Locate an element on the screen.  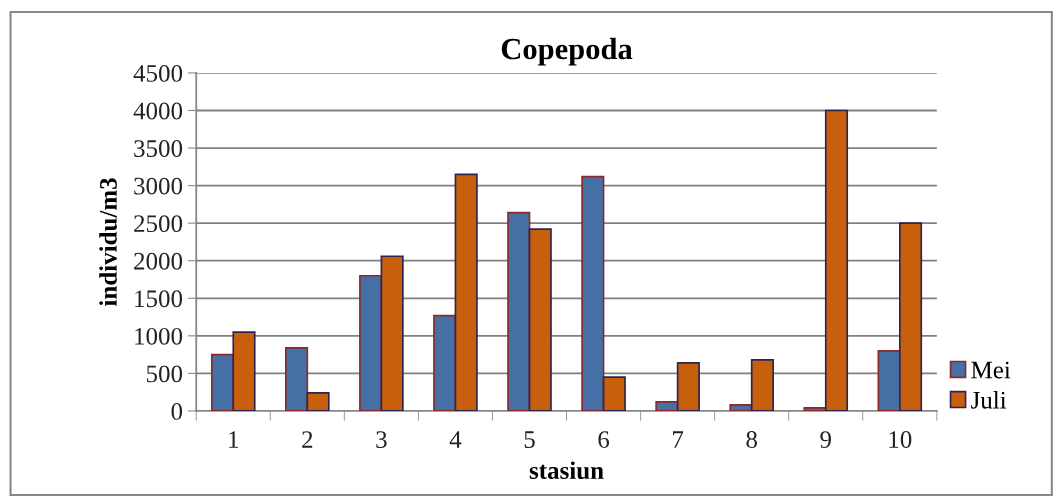
y-tick-label: 3500 is located at coordinates (158, 148).